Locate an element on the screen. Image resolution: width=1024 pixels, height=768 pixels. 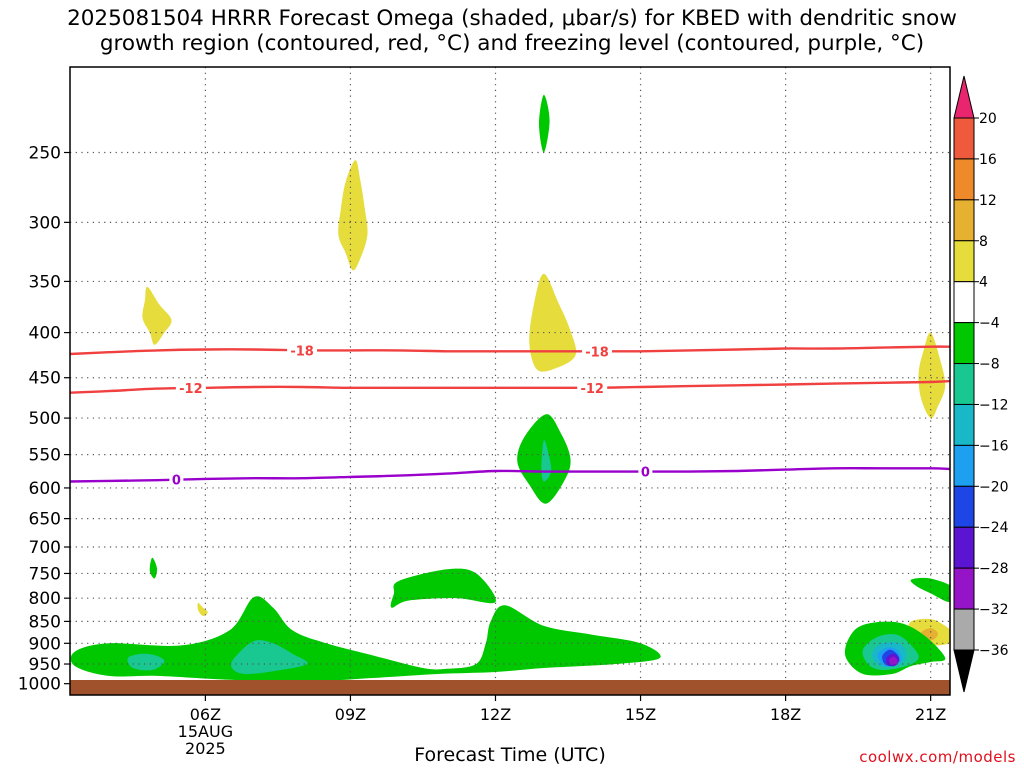
y-tick-label: 650 is located at coordinates (45, 520).